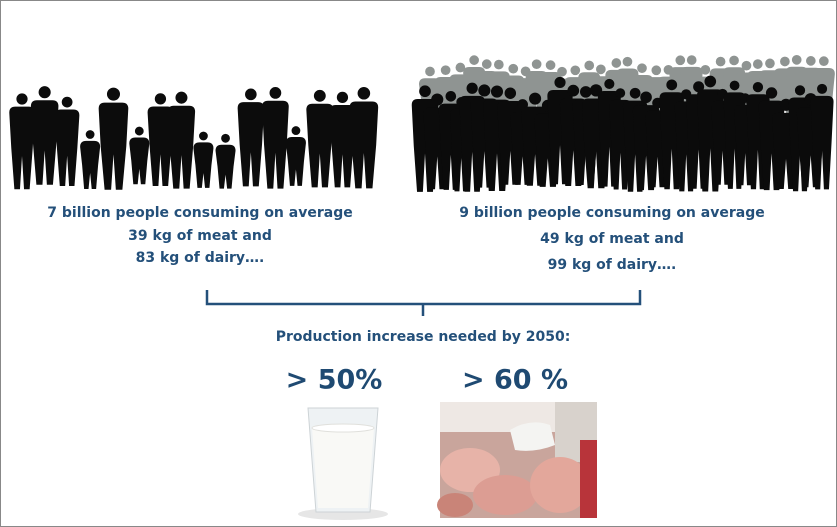 This screenshot has width=837, height=527. What do you see at coordinates (200, 236) in the screenshot?
I see `left-line: 39 kg of meat and` at bounding box center [200, 236].